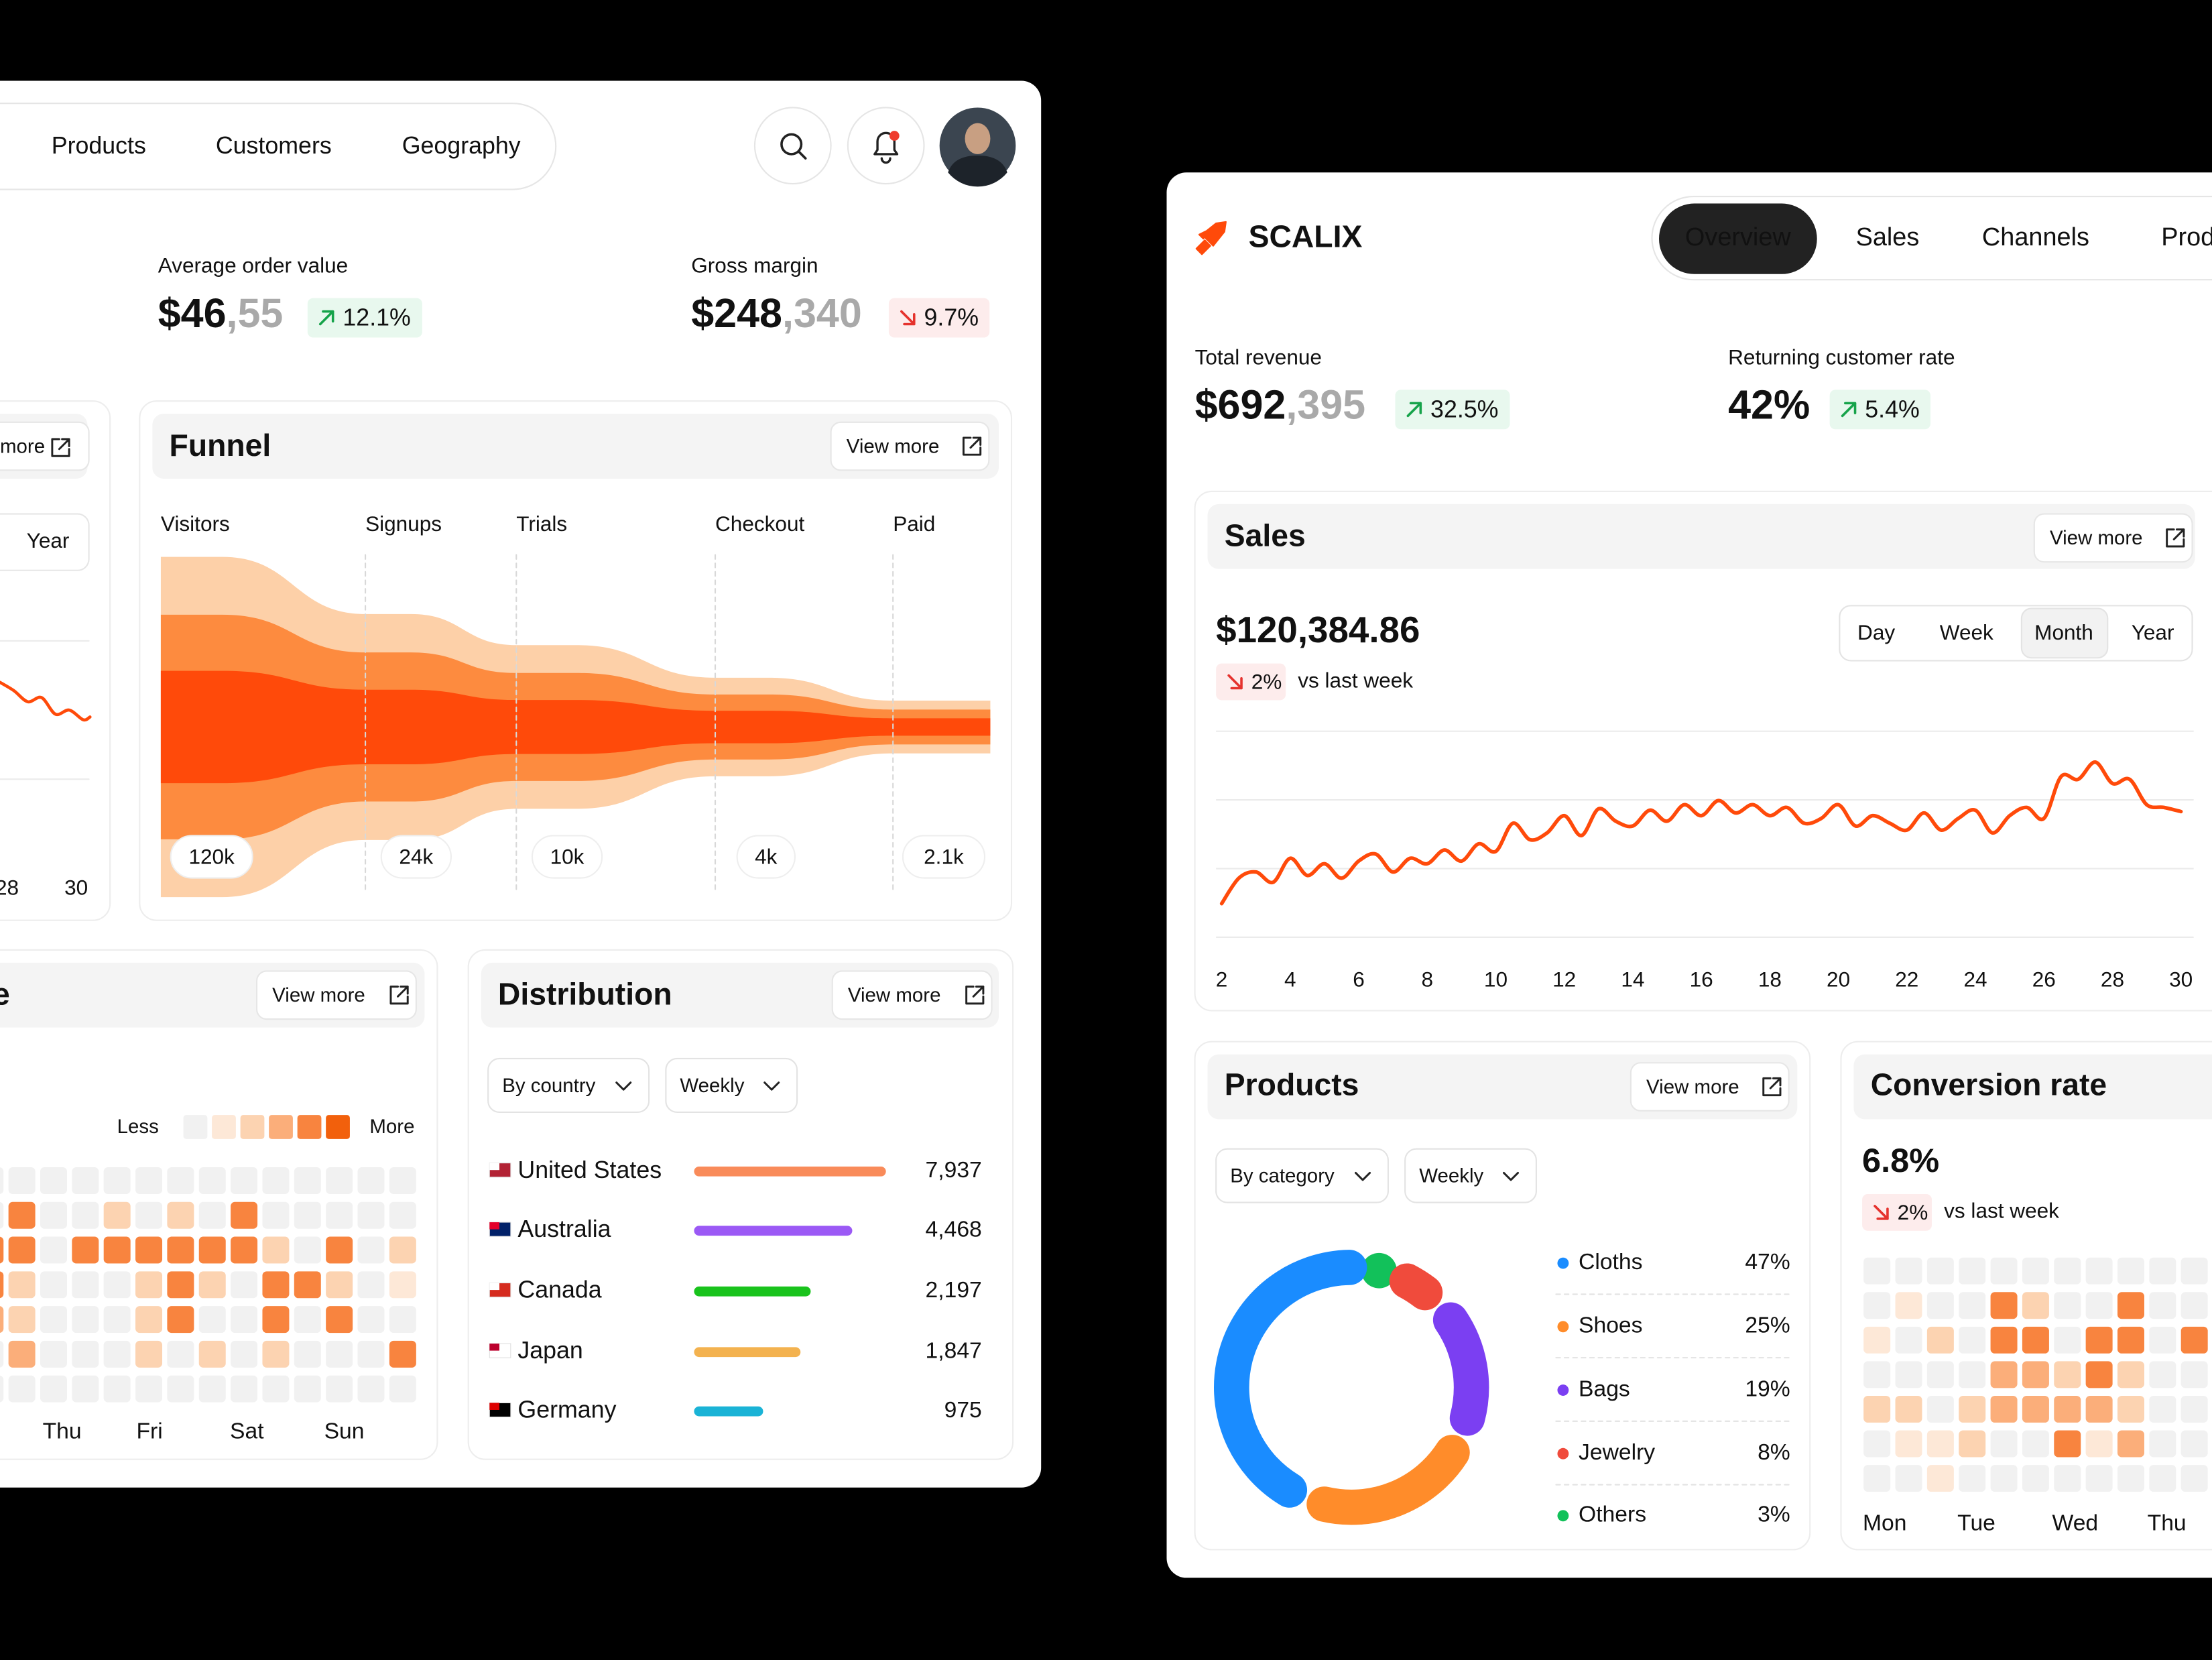 This screenshot has height=1660, width=2212. I want to click on sales-line, so click(46, 701).